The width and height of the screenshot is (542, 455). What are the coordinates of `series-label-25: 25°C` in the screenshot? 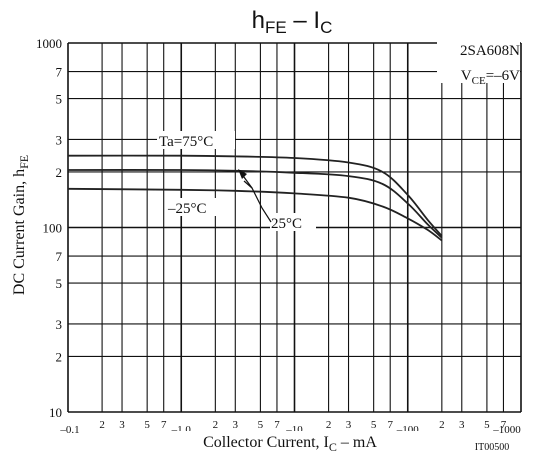 It's located at (286, 224).